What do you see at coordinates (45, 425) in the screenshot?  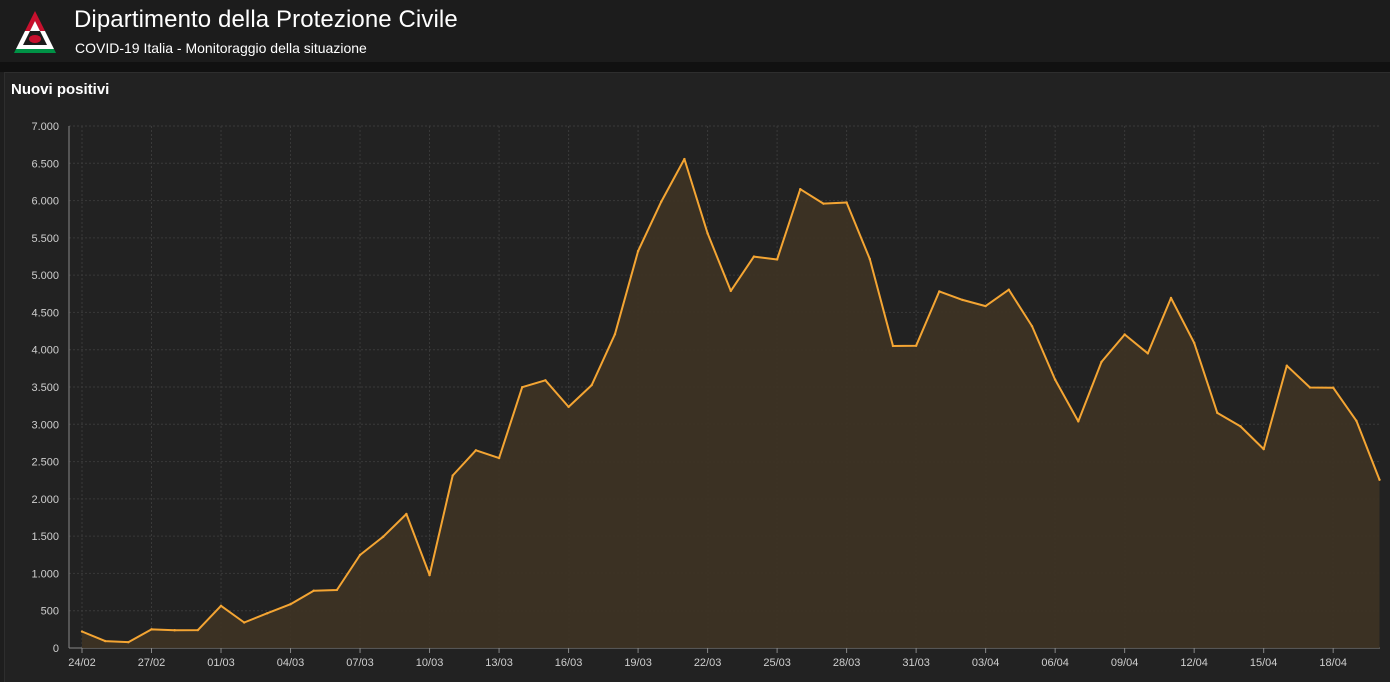 I see `y-tick-label: 3.000` at bounding box center [45, 425].